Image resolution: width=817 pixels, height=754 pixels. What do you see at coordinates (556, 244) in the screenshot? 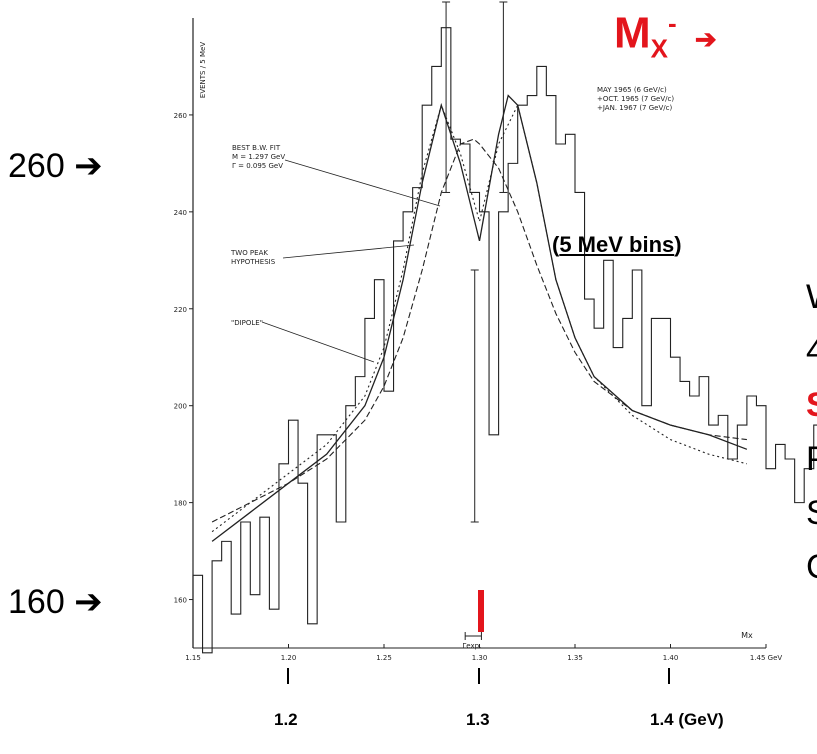
I see `bins-open-paren: (` at bounding box center [556, 244].